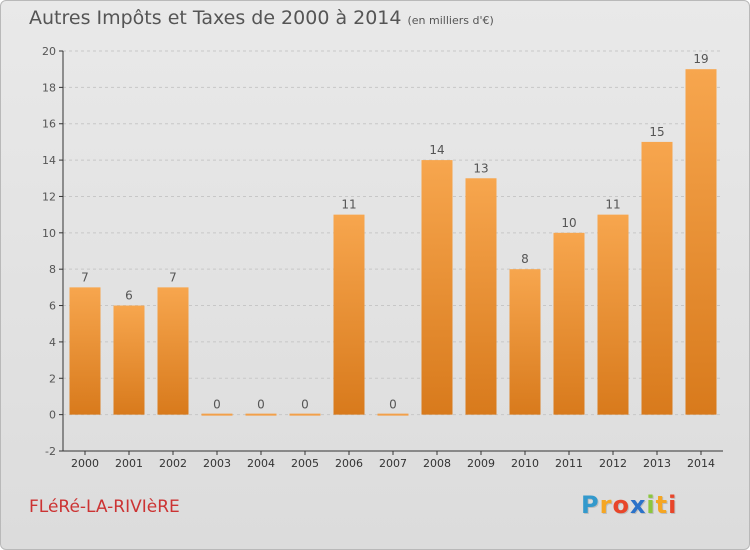 This screenshot has height=550, width=750. What do you see at coordinates (129, 296) in the screenshot?
I see `bar-value-label: 6` at bounding box center [129, 296].